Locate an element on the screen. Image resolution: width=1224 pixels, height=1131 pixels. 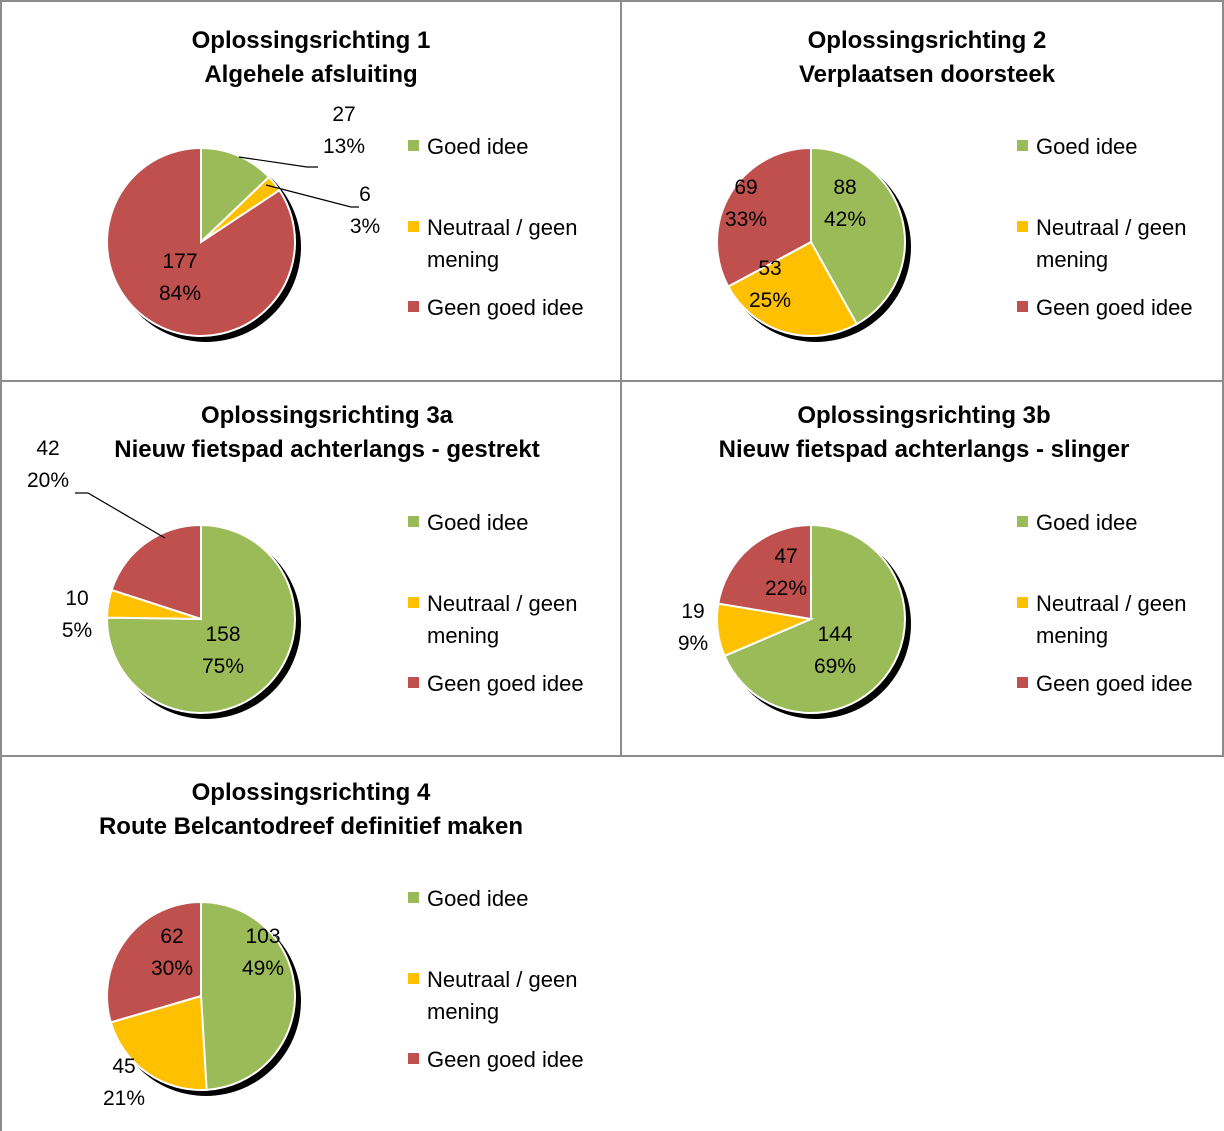
data-label-value: 47 is located at coordinates (785, 556).